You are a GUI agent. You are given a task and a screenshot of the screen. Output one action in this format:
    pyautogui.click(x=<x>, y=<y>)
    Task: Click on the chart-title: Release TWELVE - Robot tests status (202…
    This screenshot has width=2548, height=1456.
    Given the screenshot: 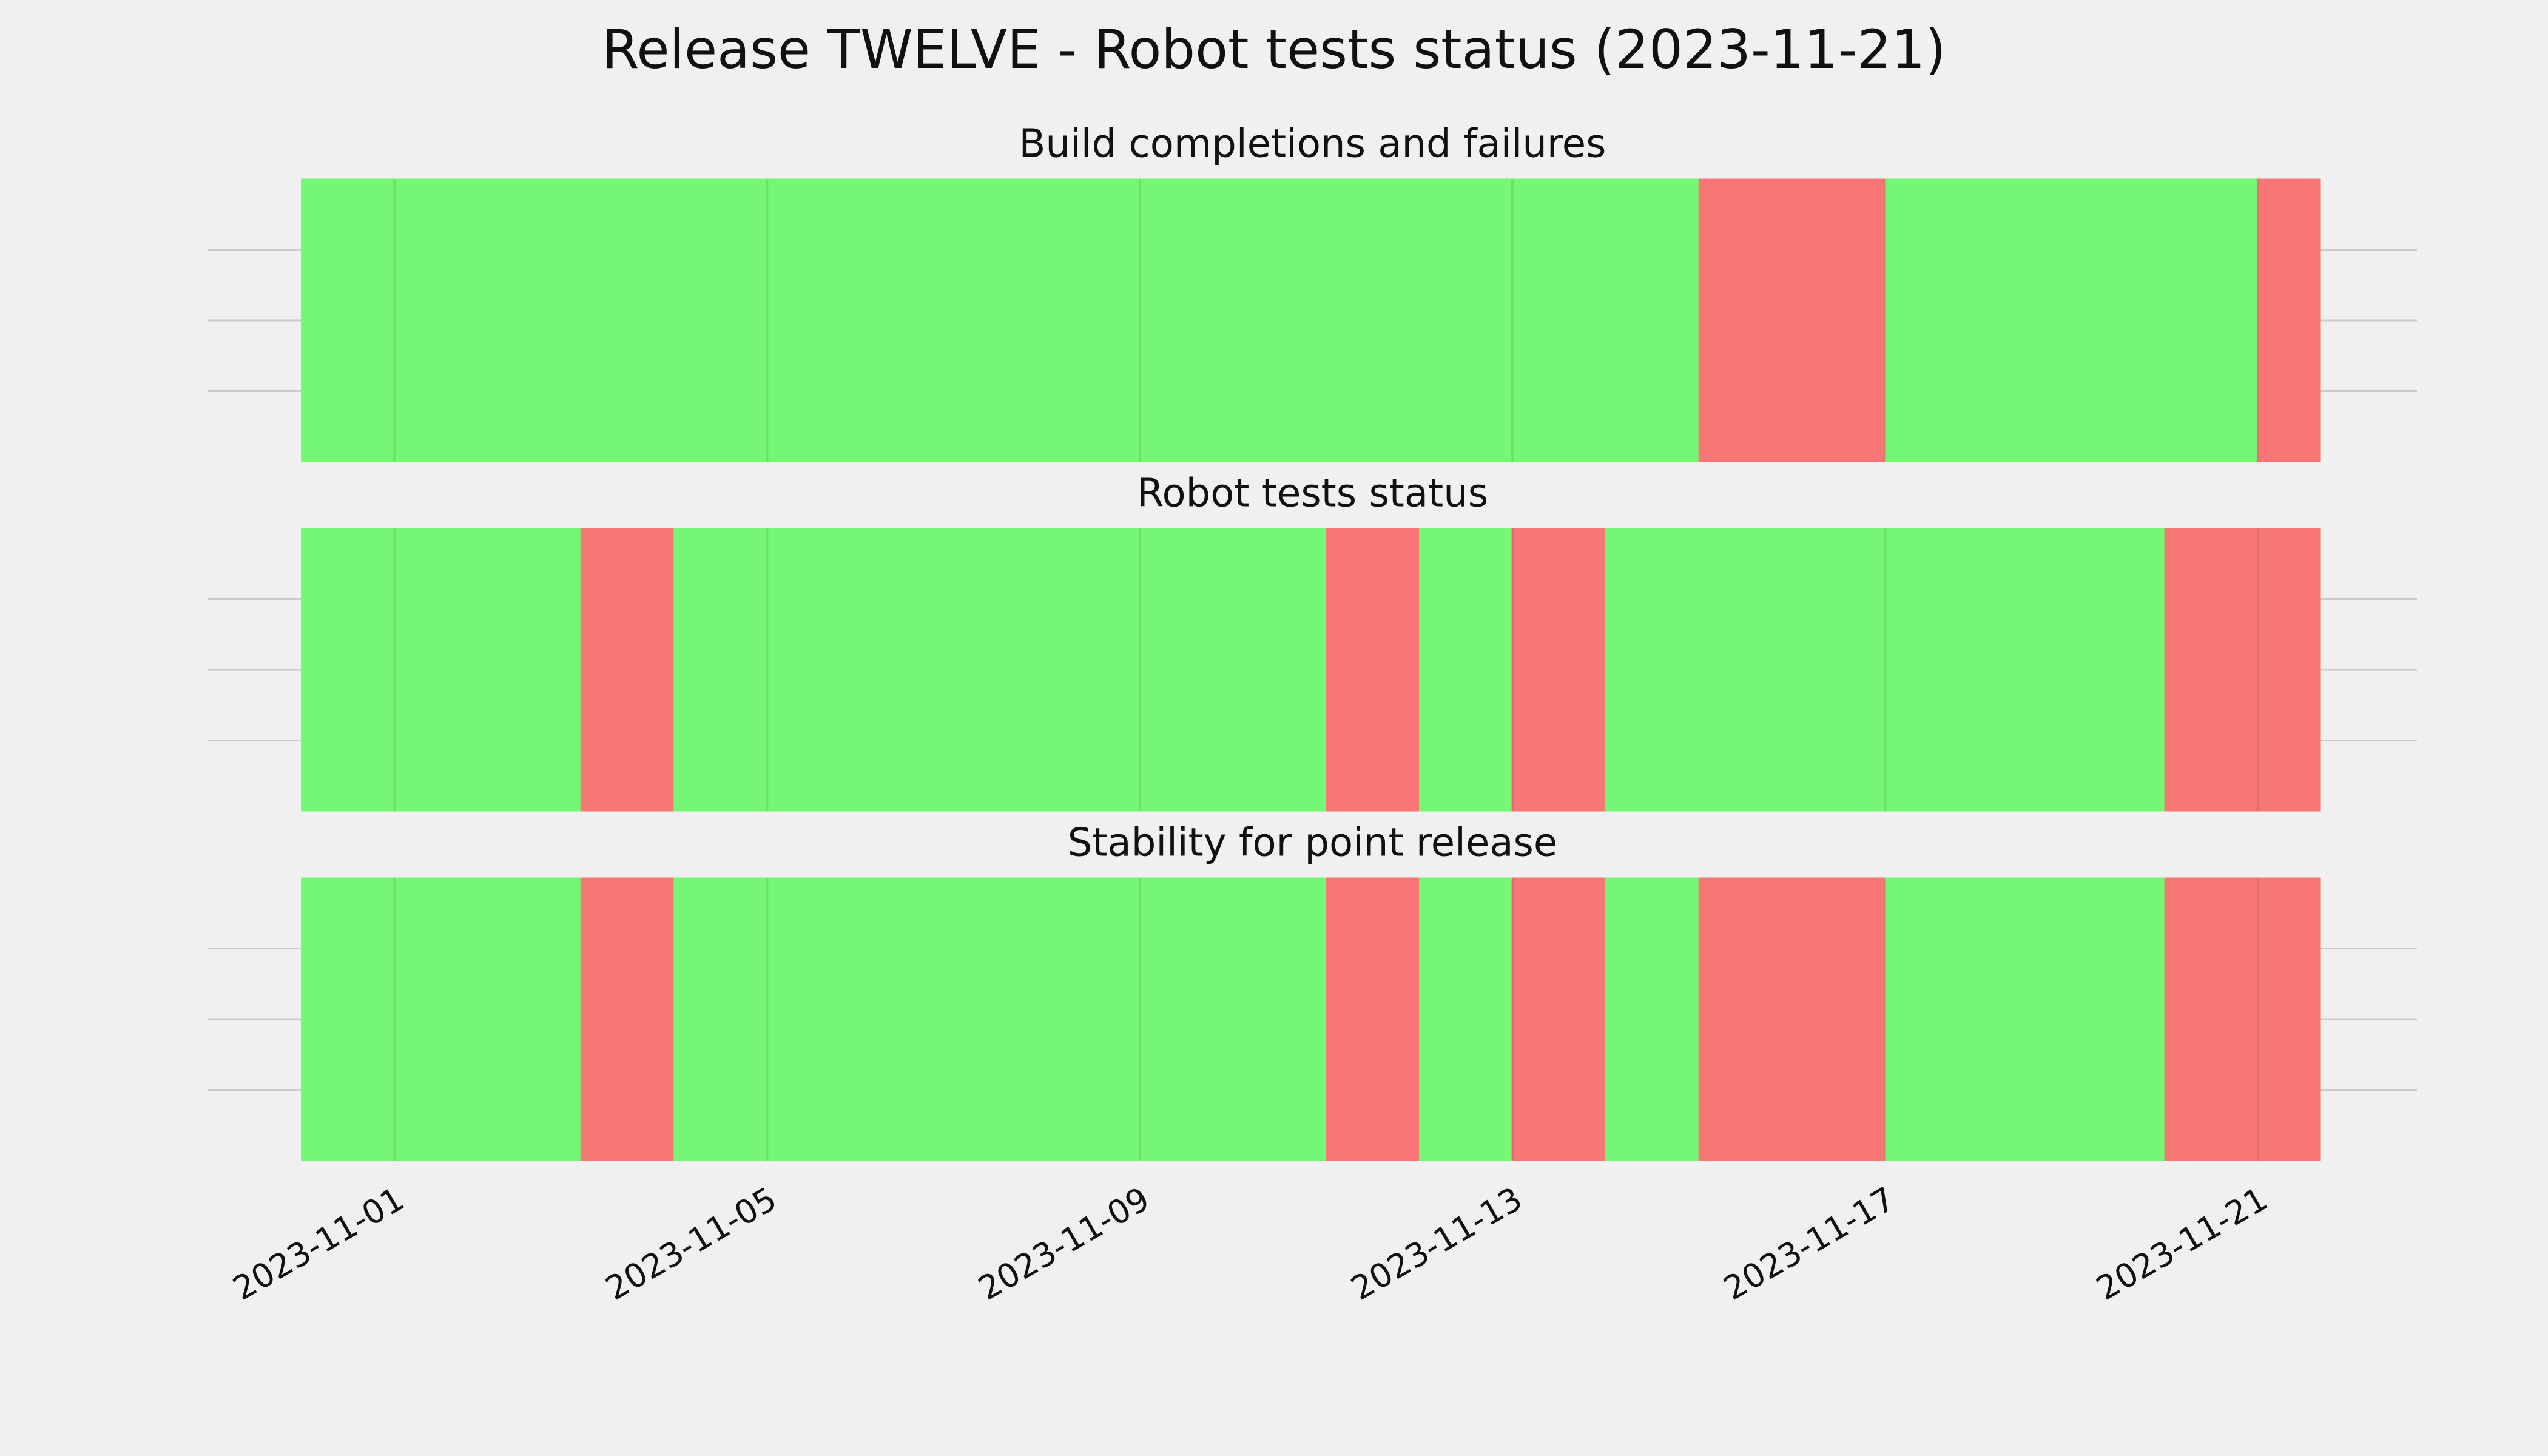 What is the action you would take?
    pyautogui.click(x=1274, y=49)
    